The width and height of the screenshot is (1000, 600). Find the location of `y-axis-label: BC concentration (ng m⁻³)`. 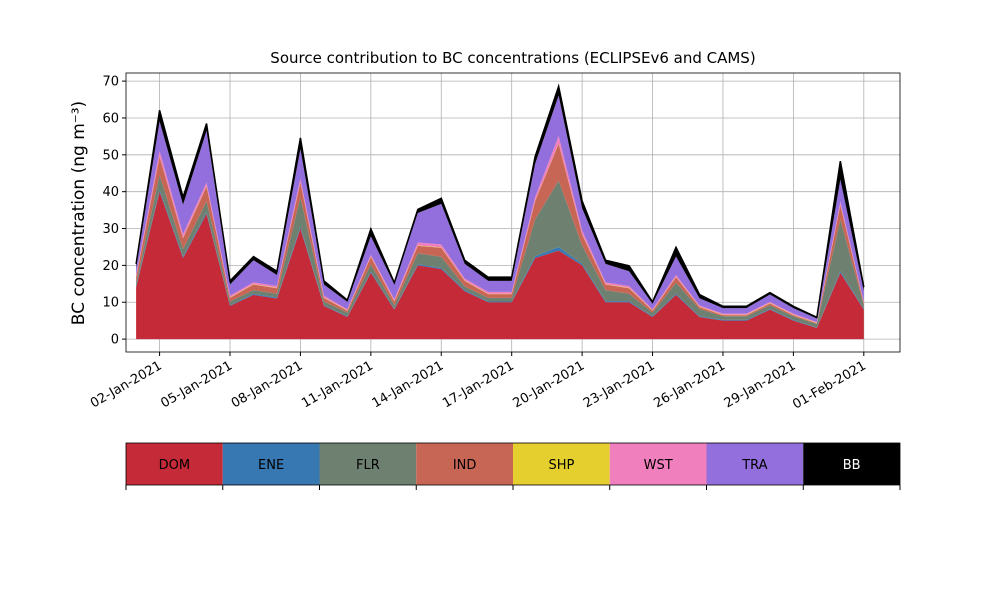

y-axis-label: BC concentration (ng m⁻³) is located at coordinates (79, 213).